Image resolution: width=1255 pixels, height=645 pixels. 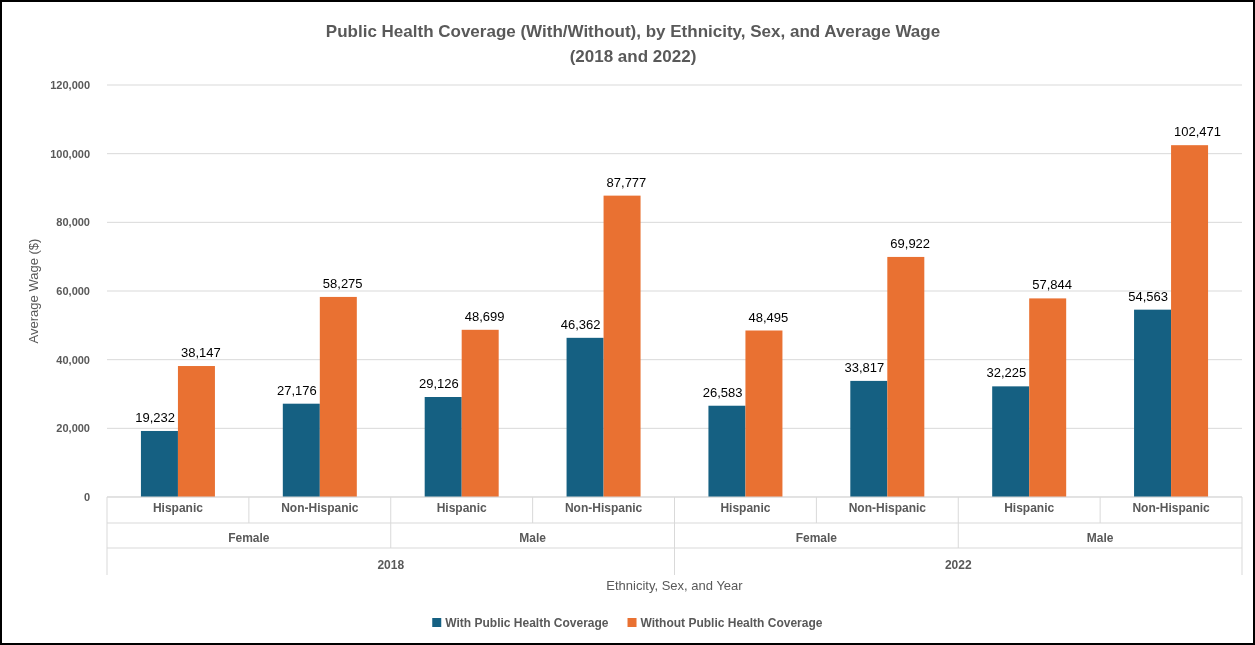 I want to click on text: 2022, so click(x=958, y=565).